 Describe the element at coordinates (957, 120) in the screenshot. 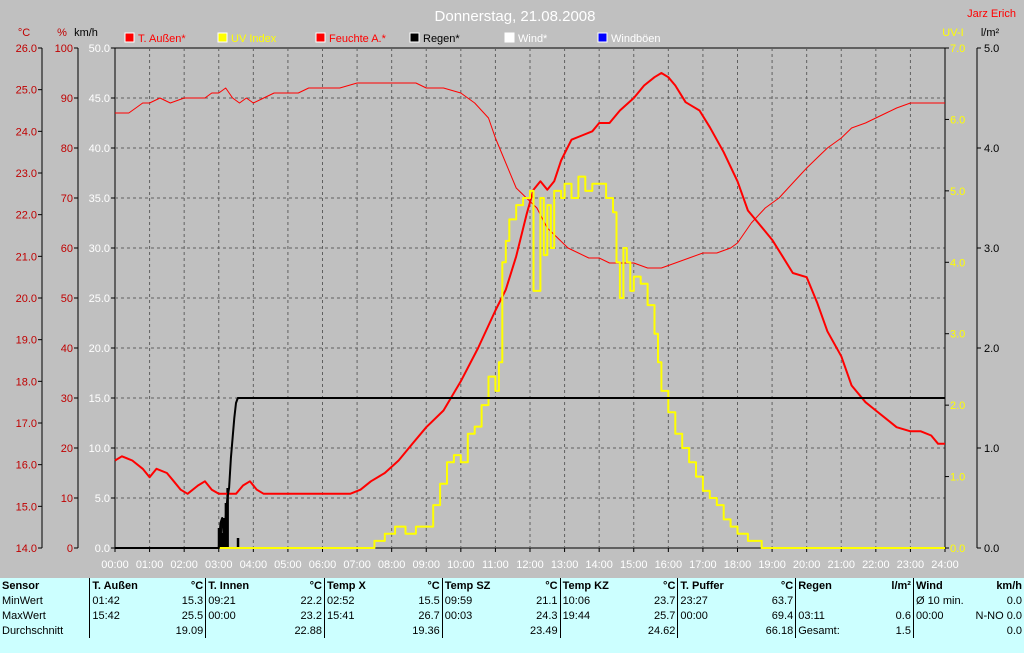

I see `uv-axis-tick-label: 6.0` at that location.